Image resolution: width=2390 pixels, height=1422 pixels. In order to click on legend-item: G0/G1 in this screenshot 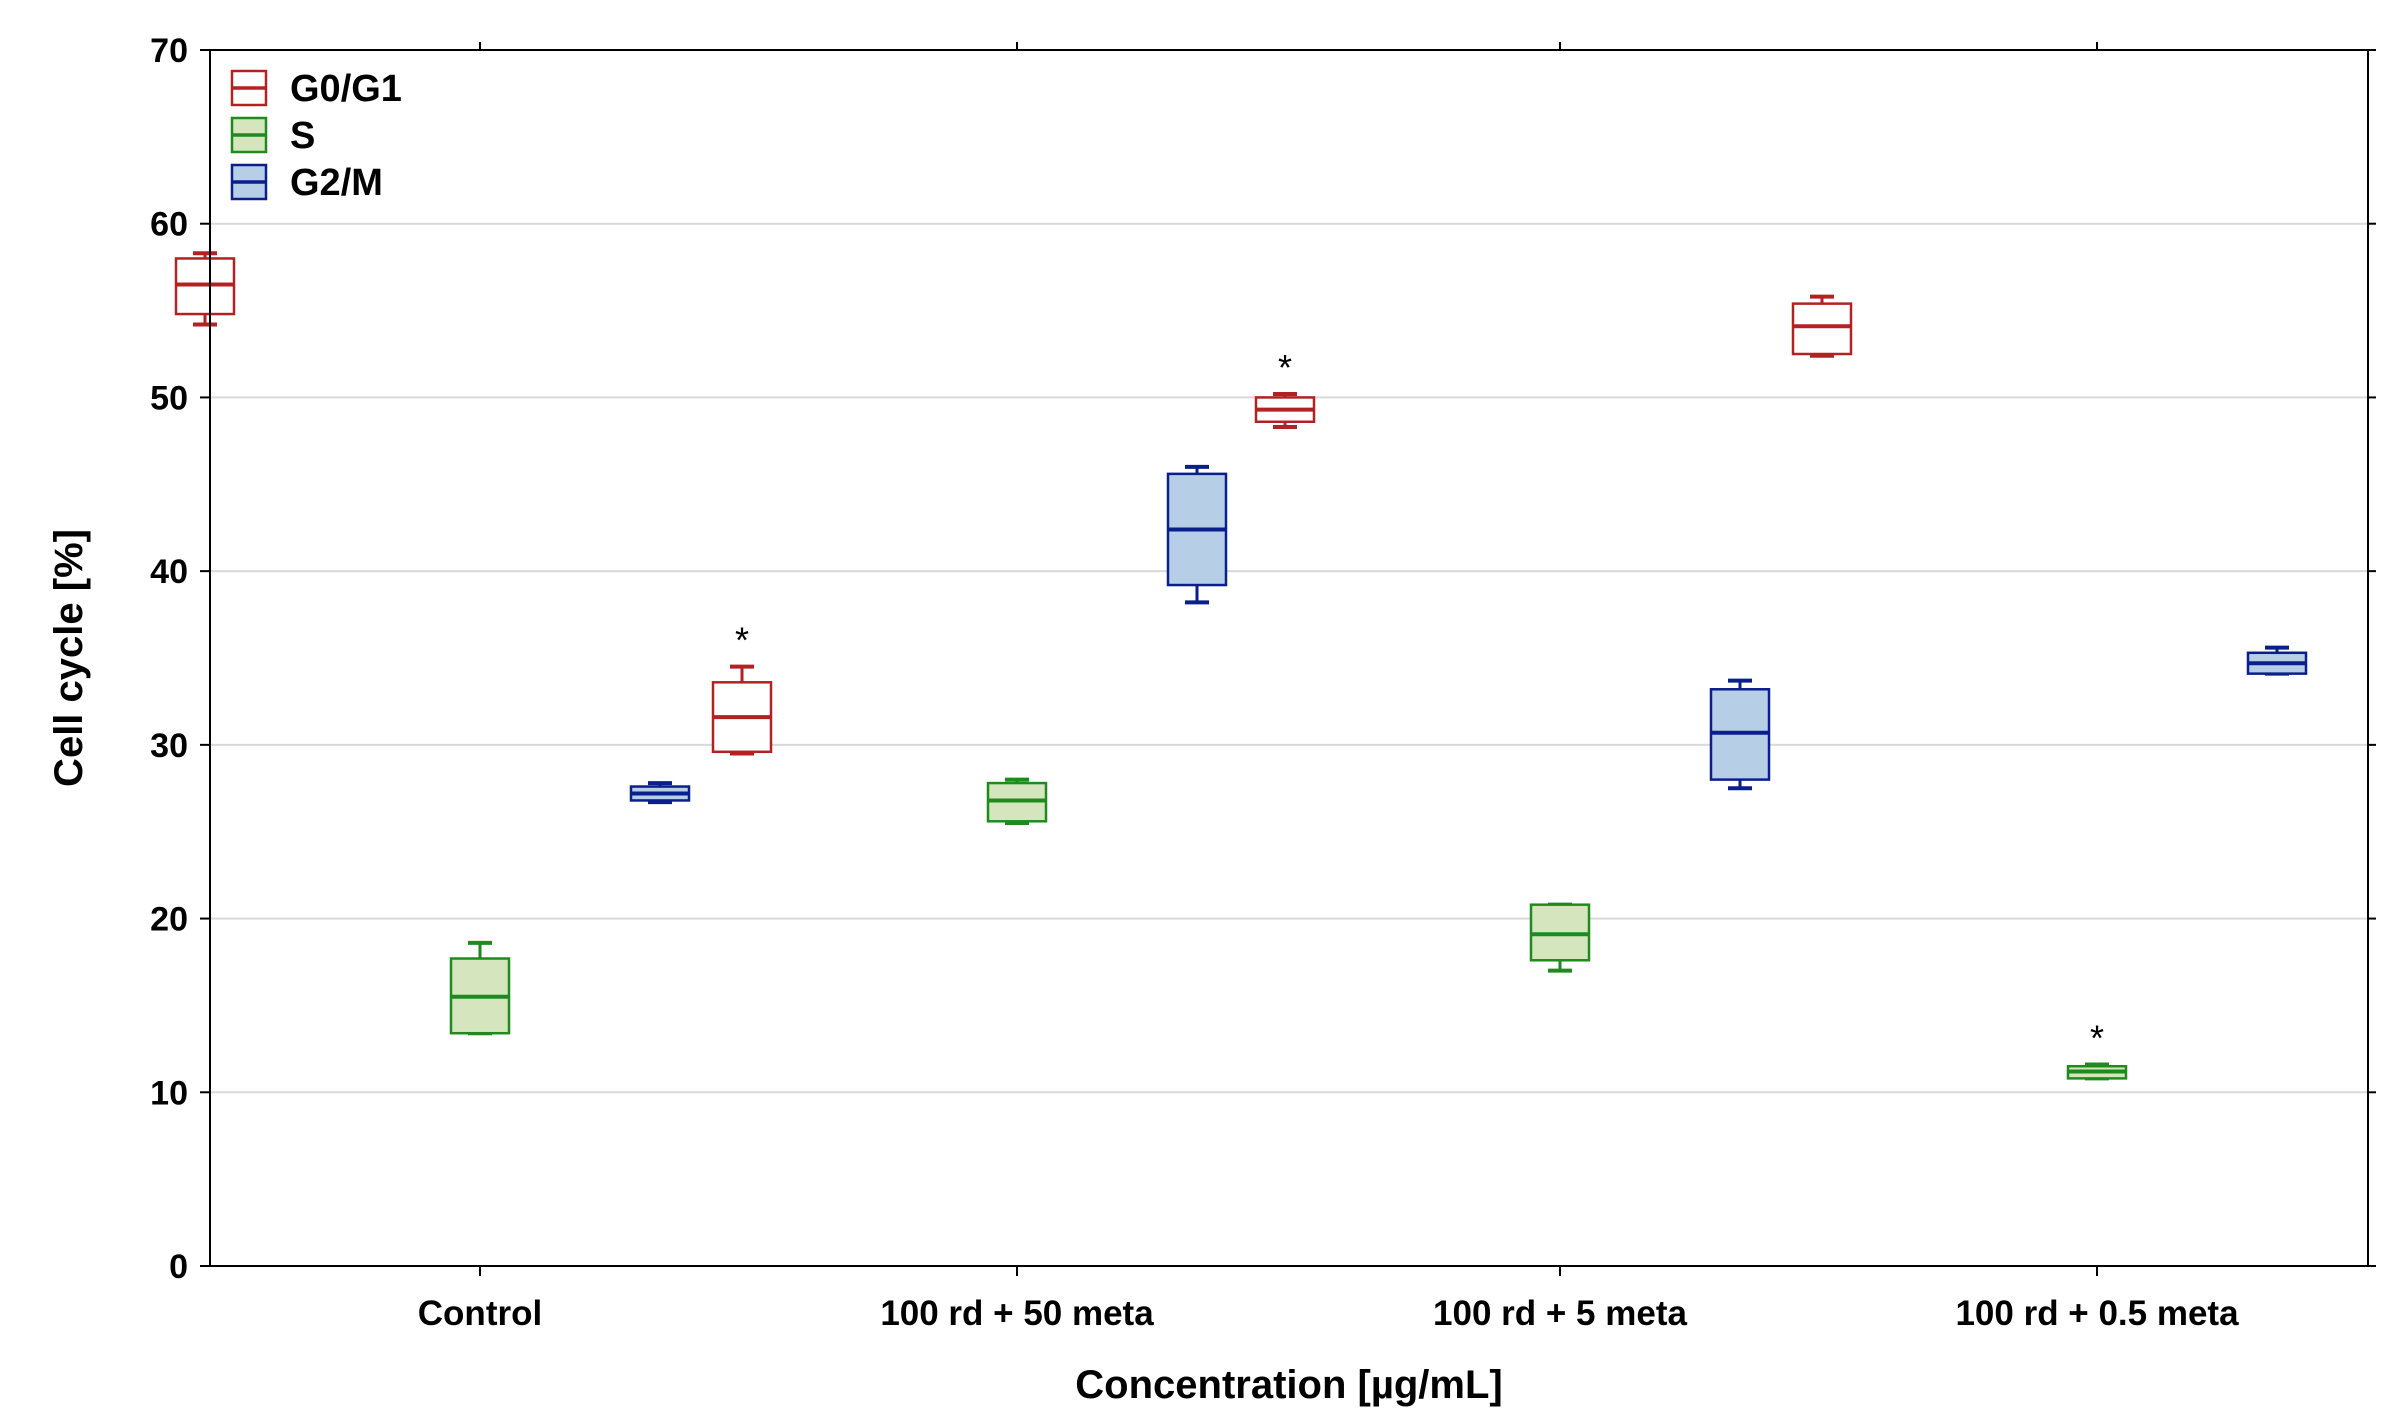, I will do `click(316, 89)`.